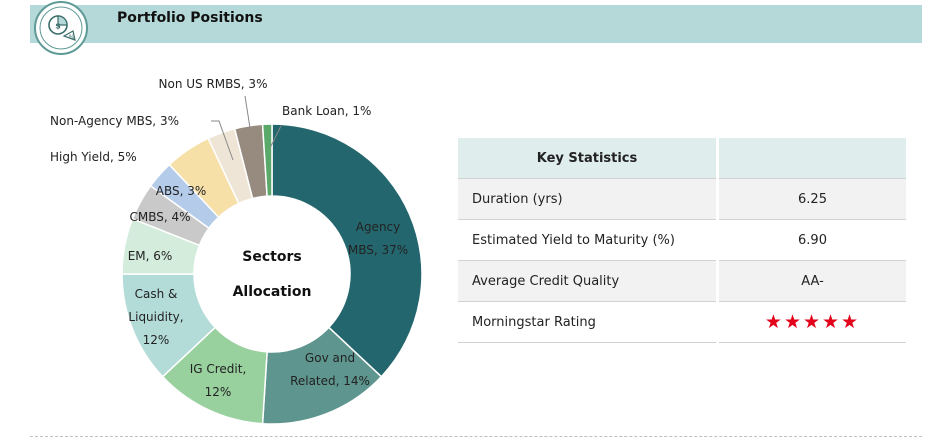 This screenshot has width=934, height=447. What do you see at coordinates (588, 322) in the screenshot?
I see `stat-label: Morningstar Rating` at bounding box center [588, 322].